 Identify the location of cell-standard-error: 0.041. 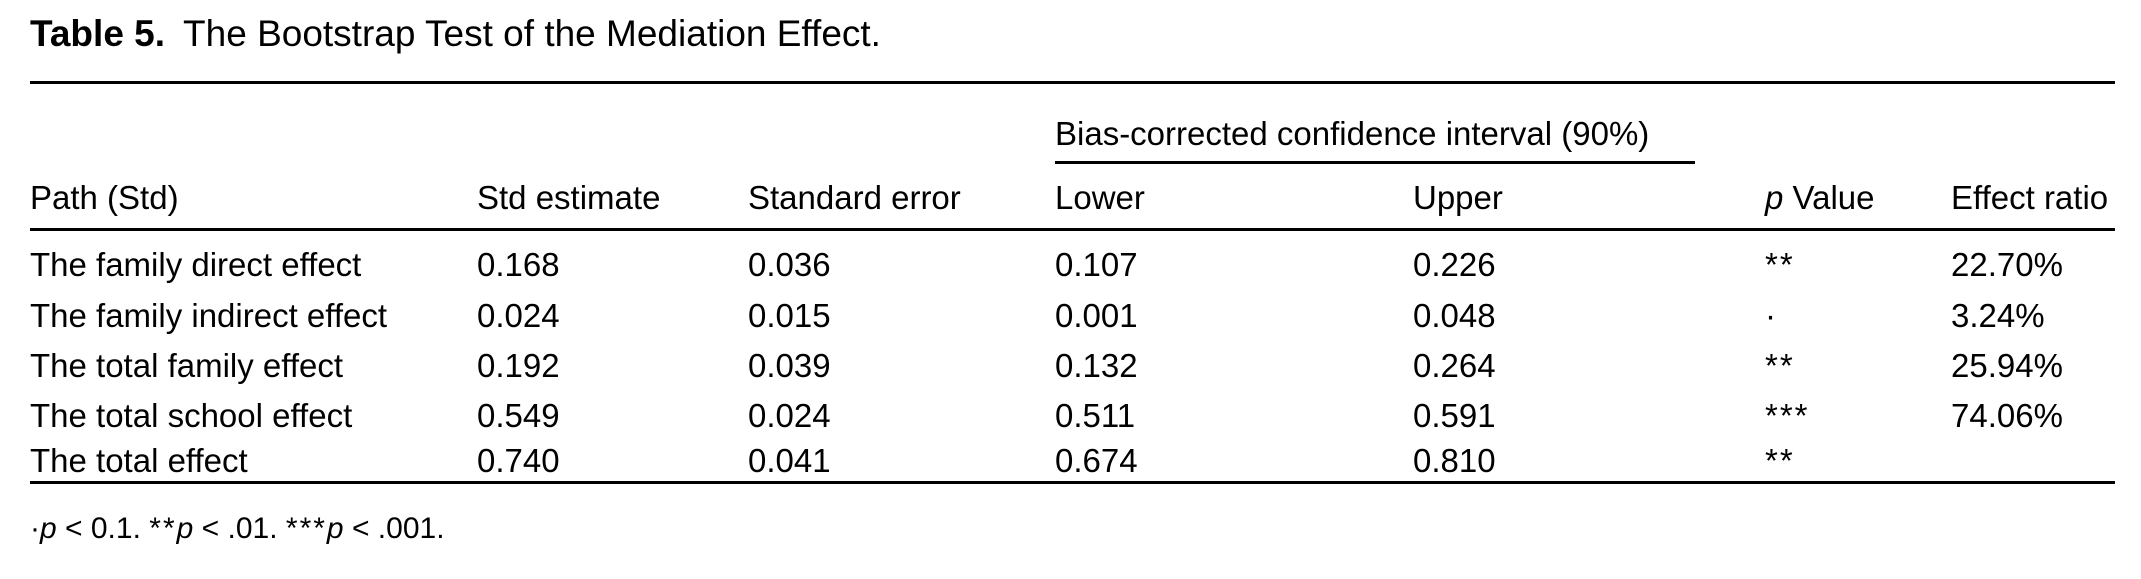
(789, 460).